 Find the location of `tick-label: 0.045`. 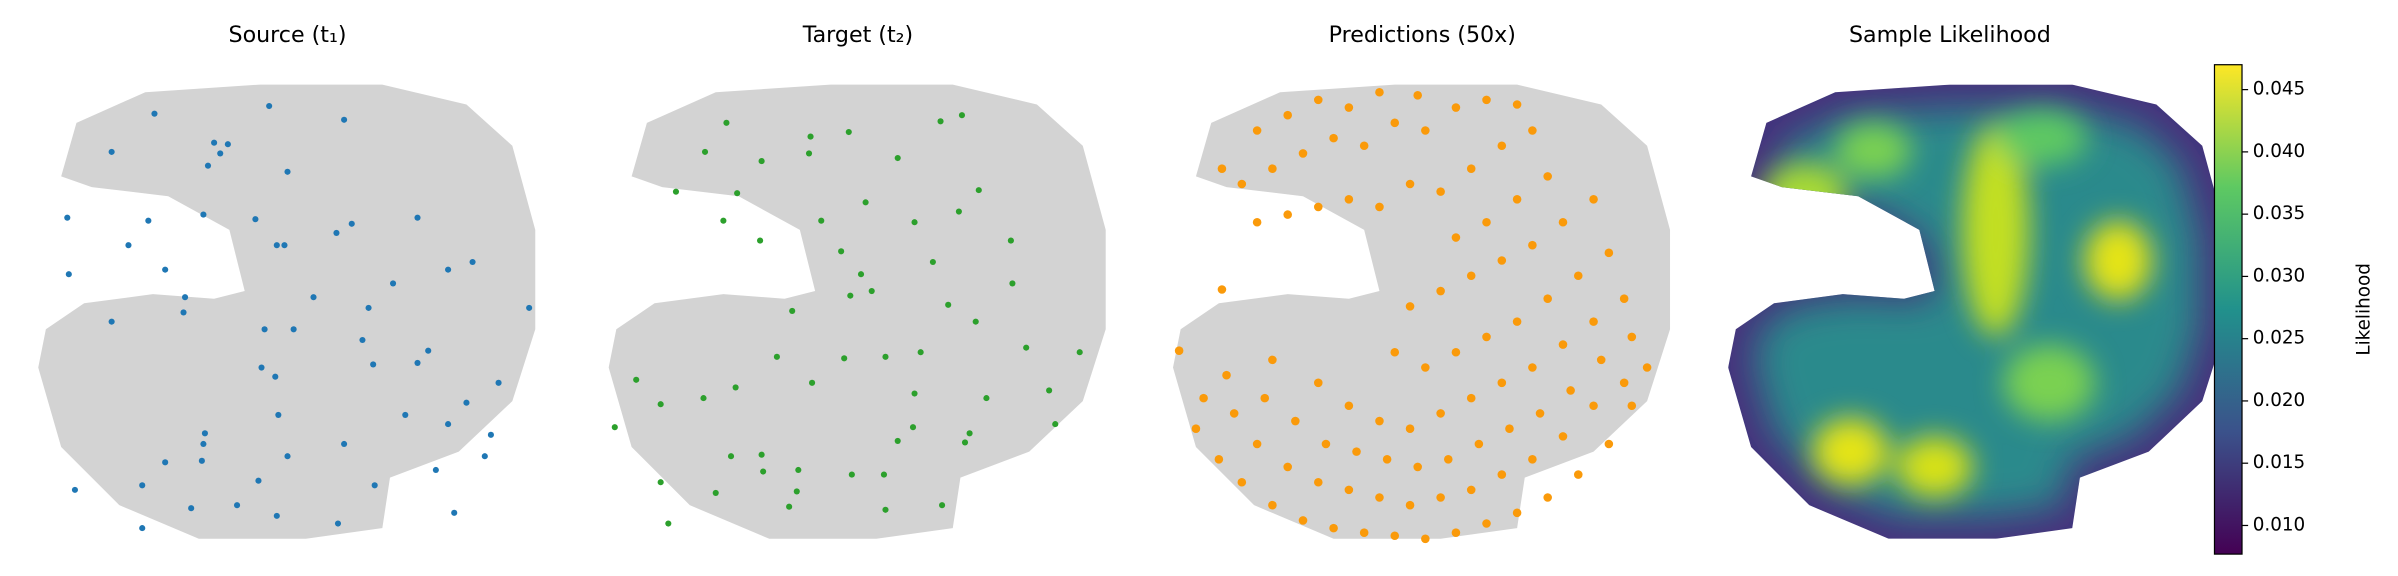

tick-label: 0.045 is located at coordinates (2279, 89).